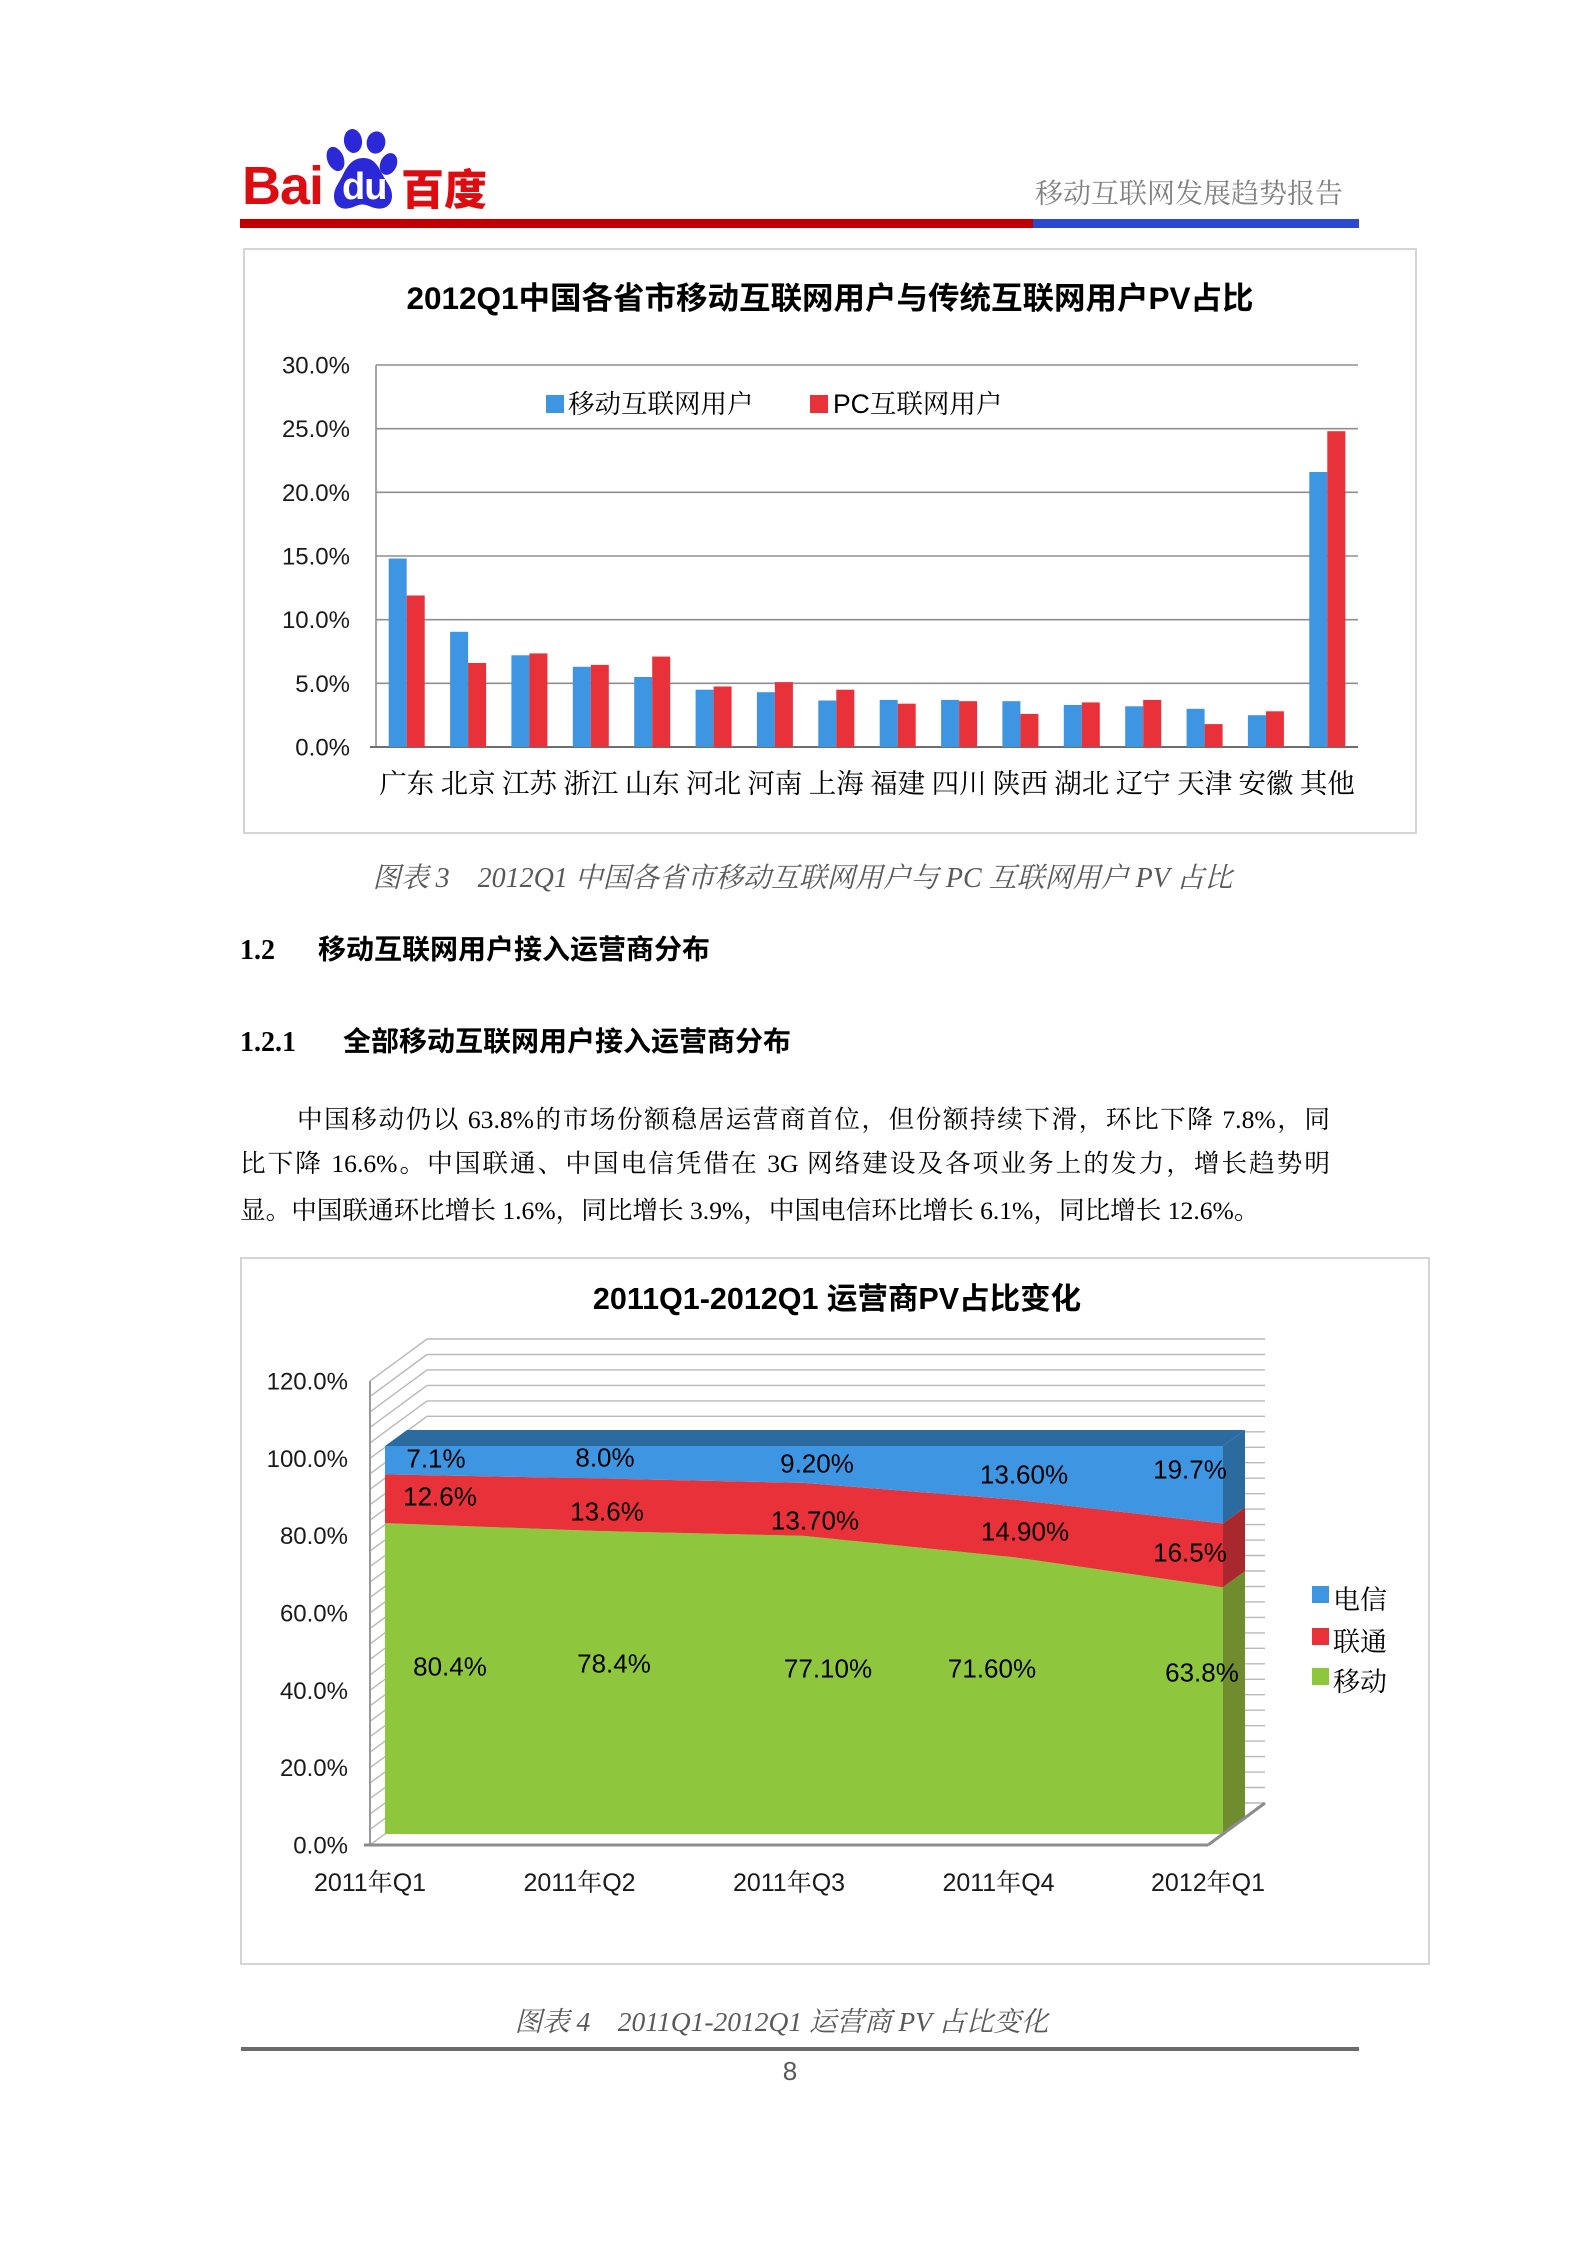  I want to click on svg-text: 安徽, so click(1265, 781).